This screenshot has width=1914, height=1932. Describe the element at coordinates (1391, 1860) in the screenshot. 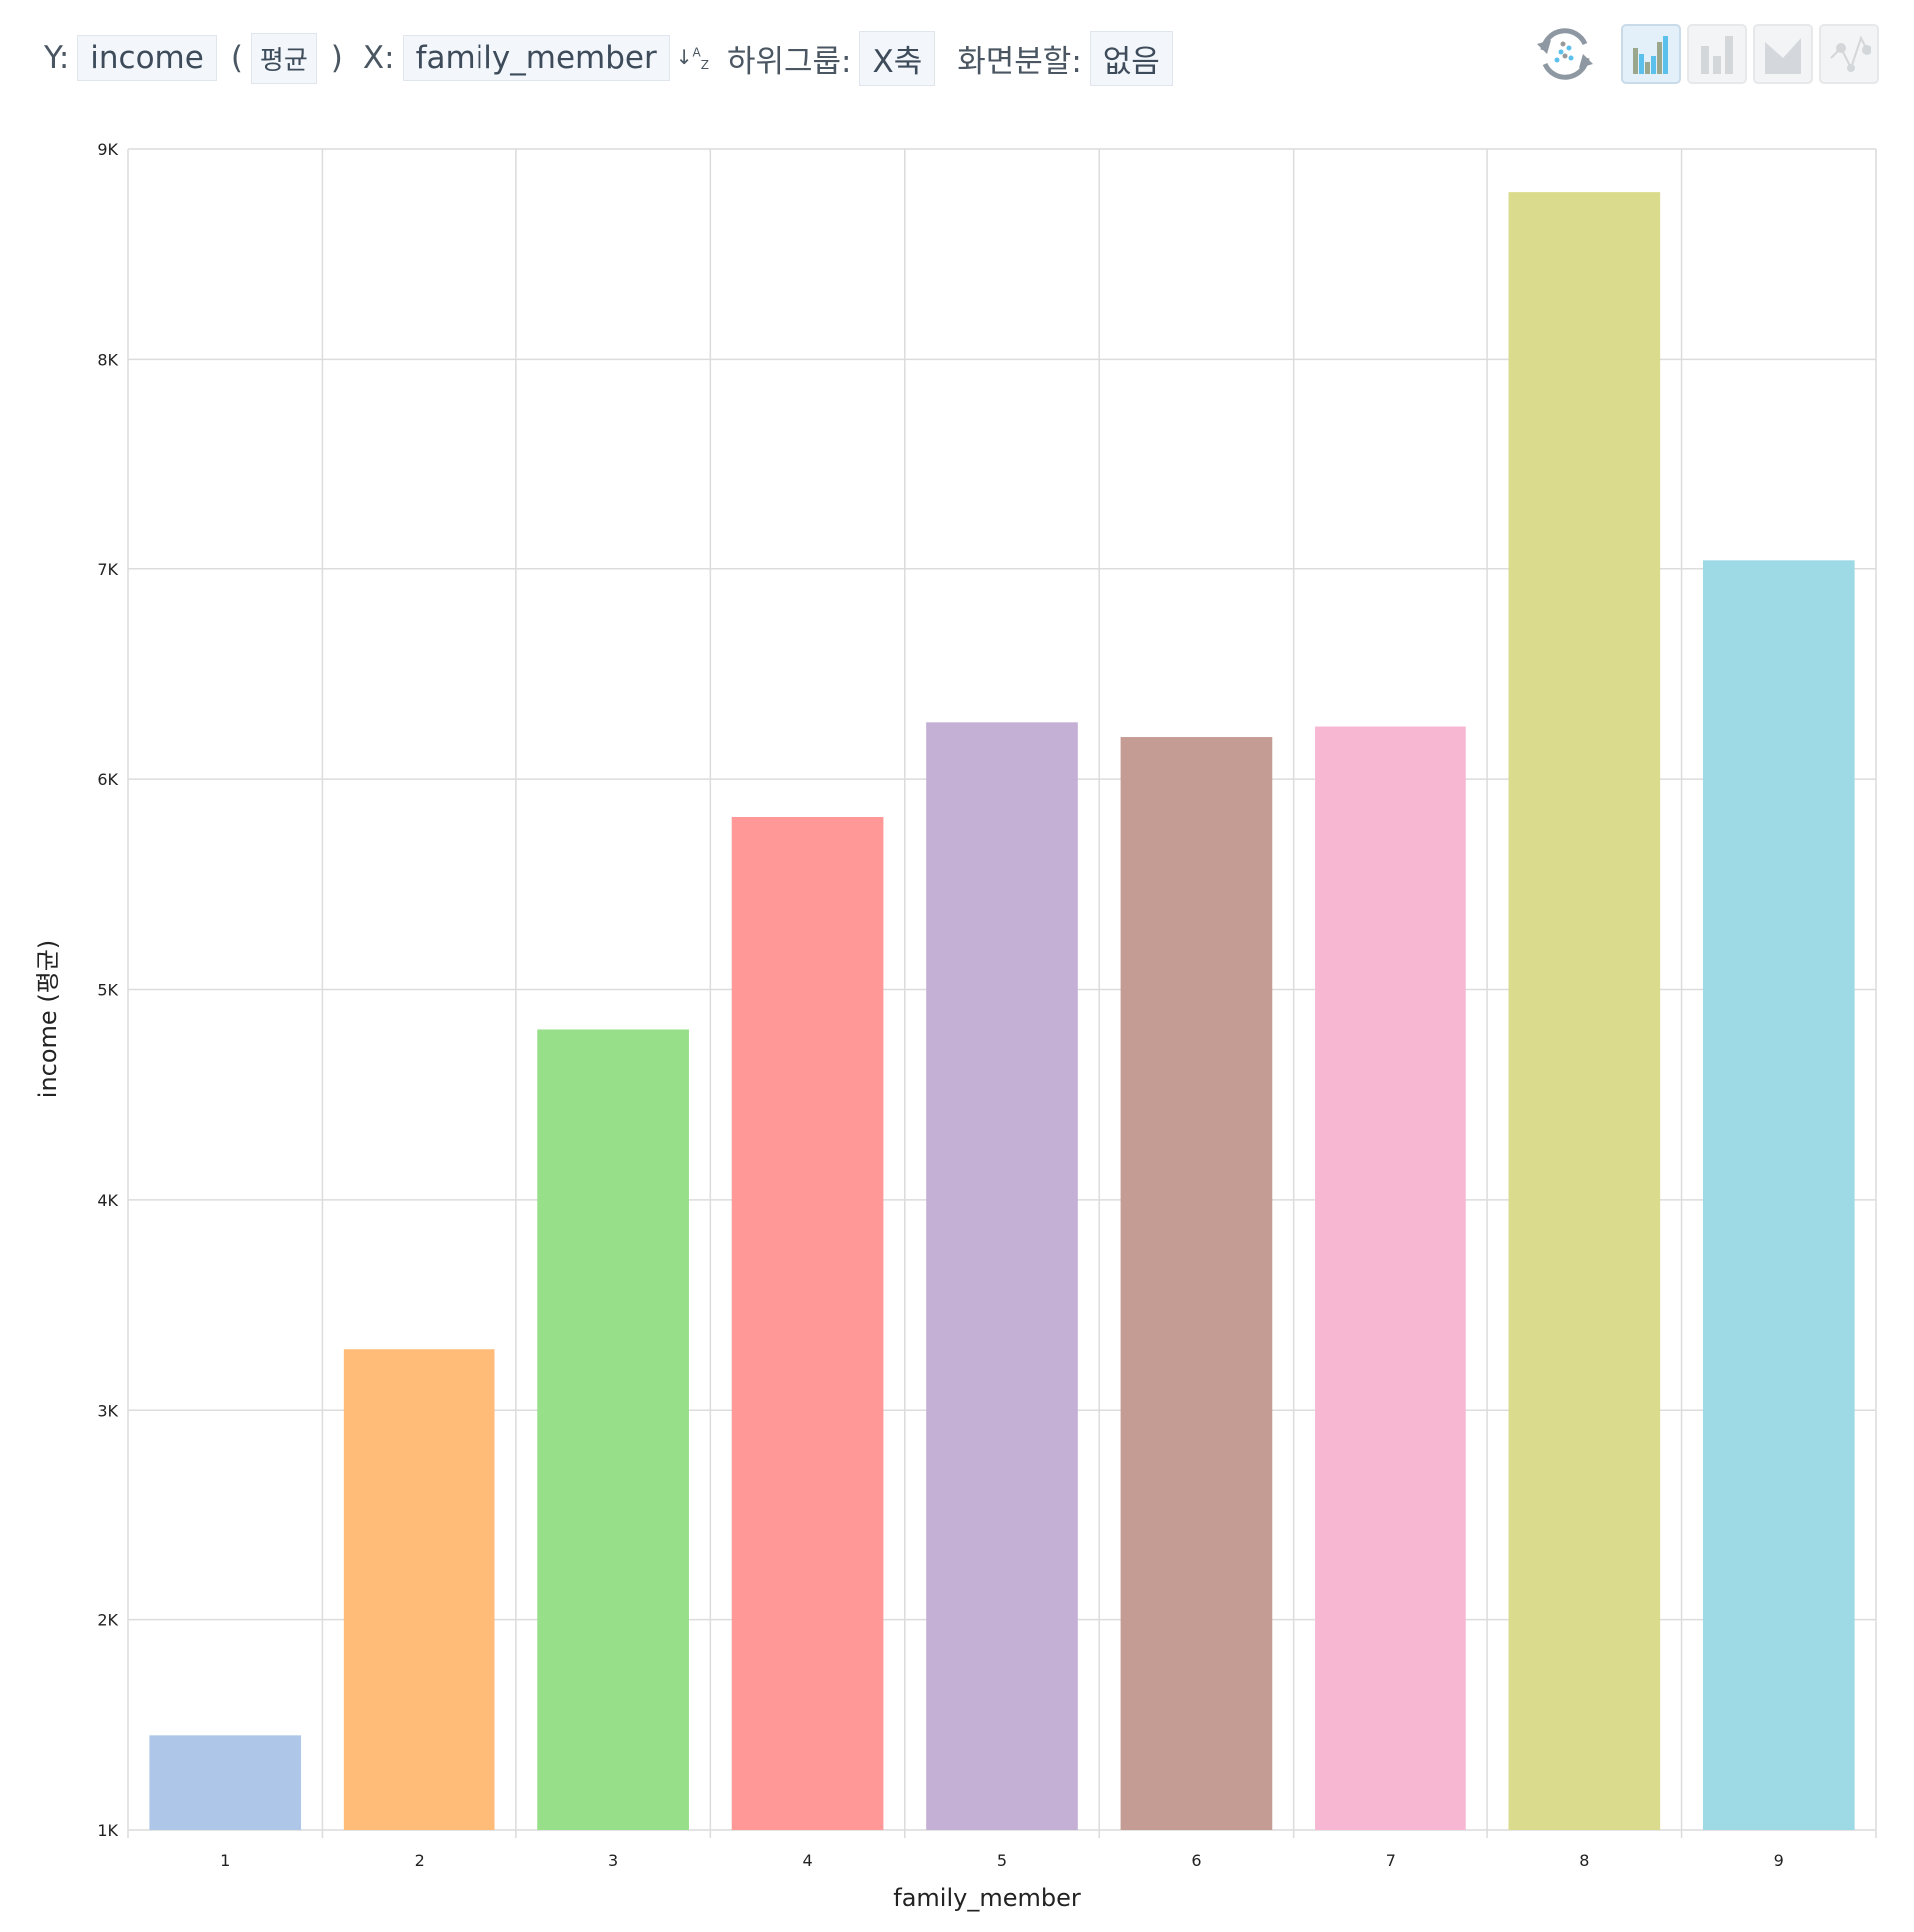

I see `x-tick-label: 7` at that location.